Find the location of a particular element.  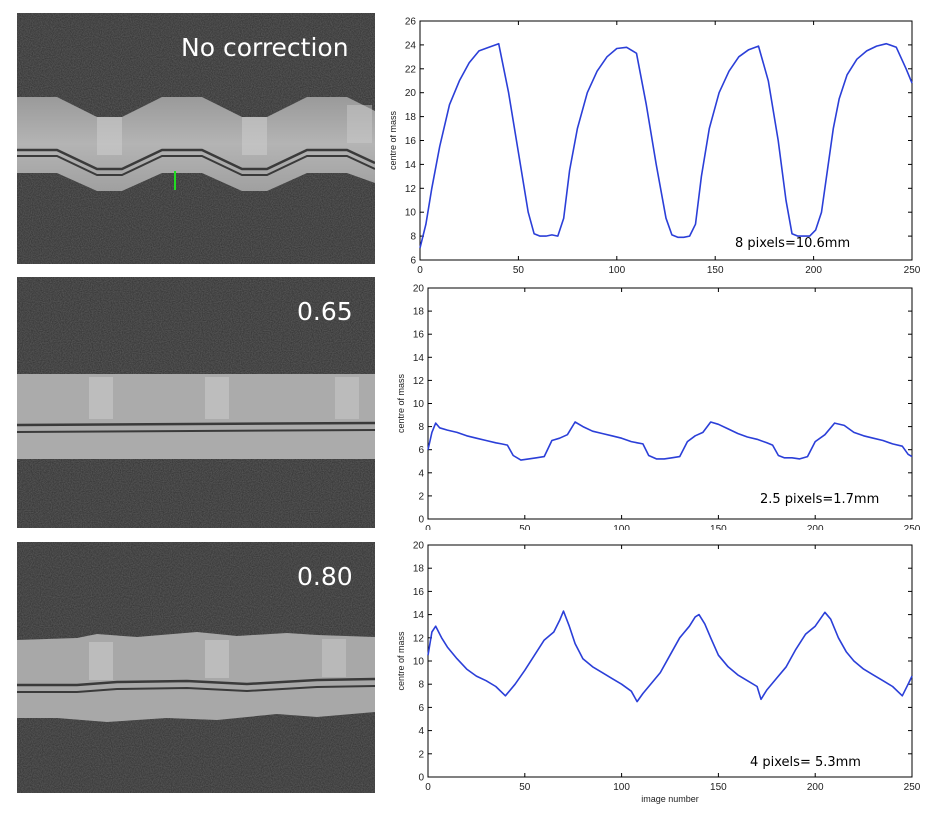

image-panel-no-correction: No correction is located at coordinates (196, 138).